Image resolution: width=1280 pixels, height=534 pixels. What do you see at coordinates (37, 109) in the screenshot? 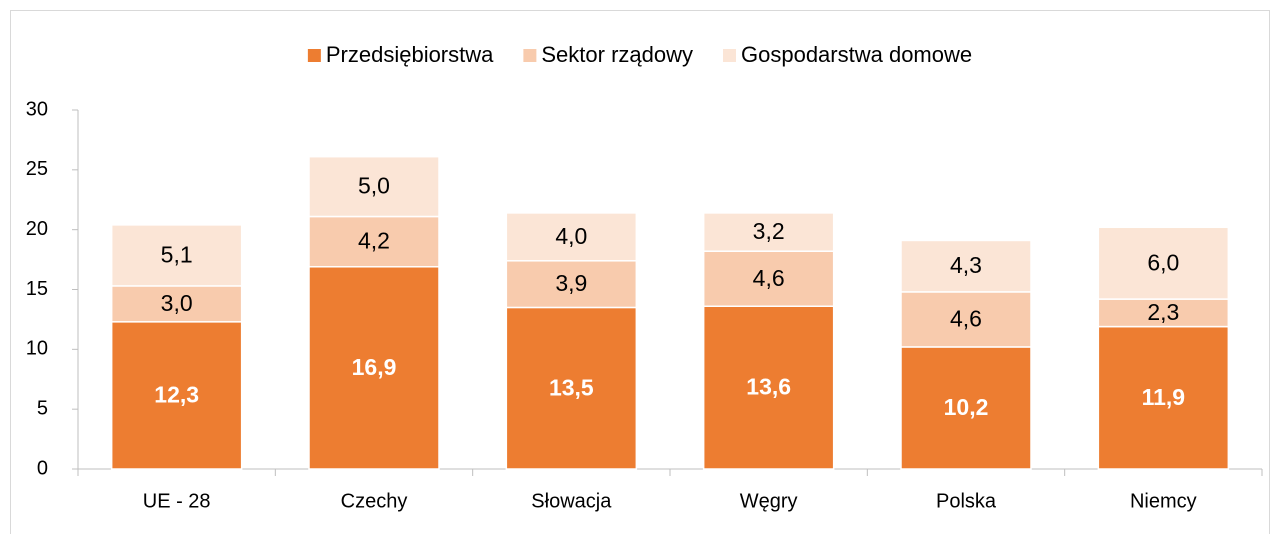
I see `y-tick-label: 30` at bounding box center [37, 109].